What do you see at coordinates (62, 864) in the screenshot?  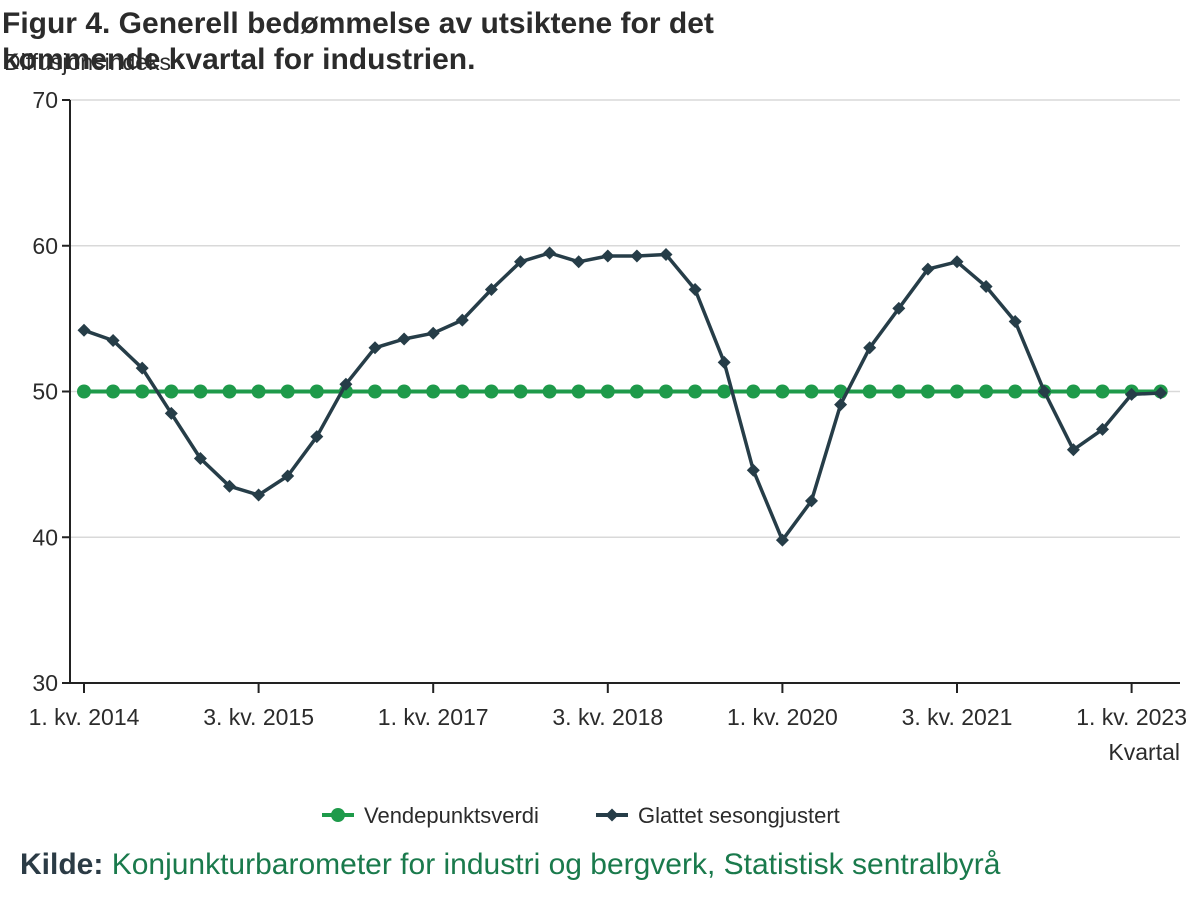 I see `source-label: Kilde:` at bounding box center [62, 864].